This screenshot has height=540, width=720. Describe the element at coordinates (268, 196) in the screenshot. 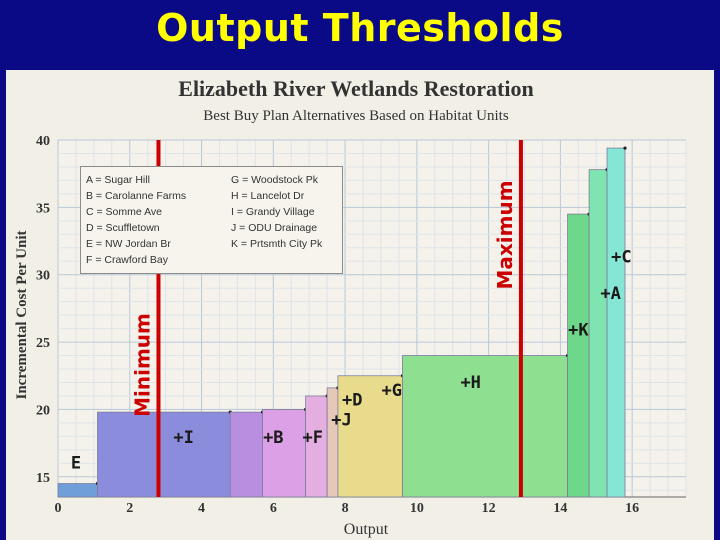

I see `legend-item: H = Lancelot Dr` at that location.